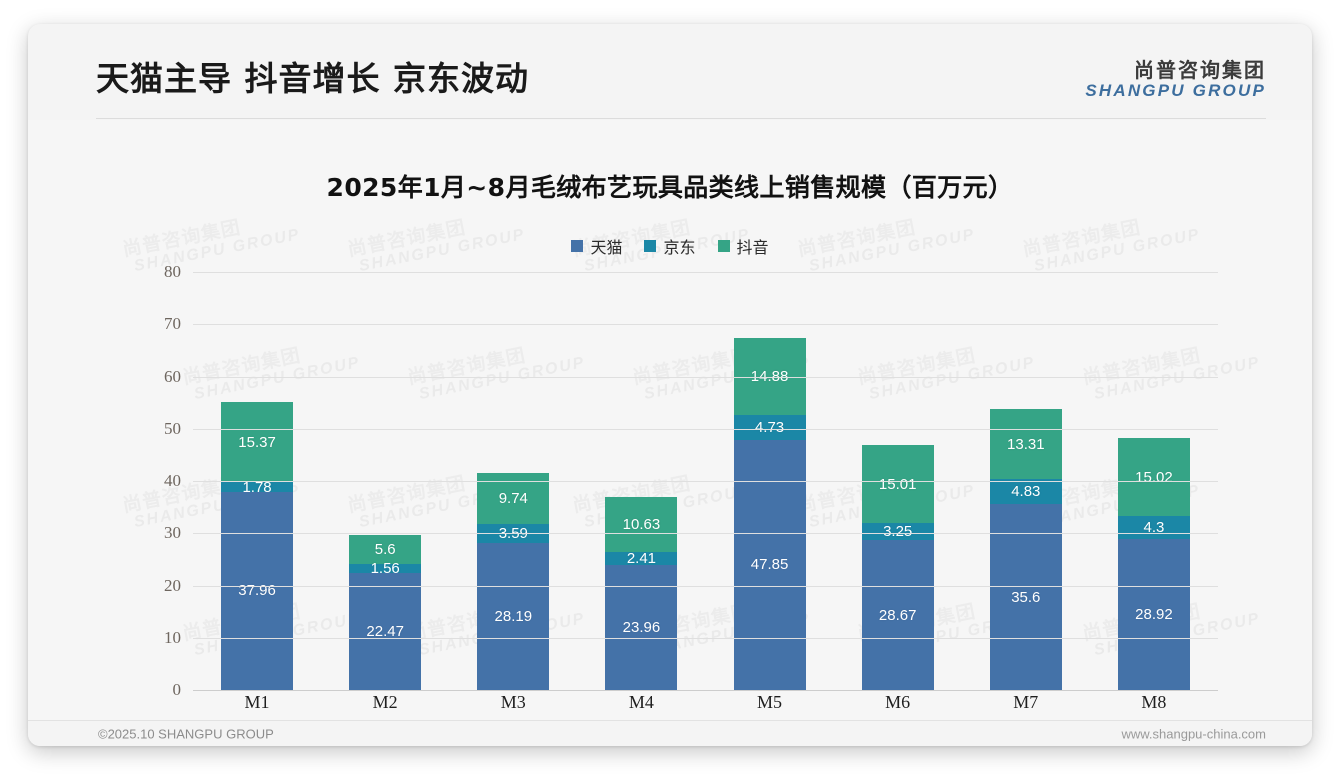  I want to click on y-axis-tick-label: 30, so click(172, 533).